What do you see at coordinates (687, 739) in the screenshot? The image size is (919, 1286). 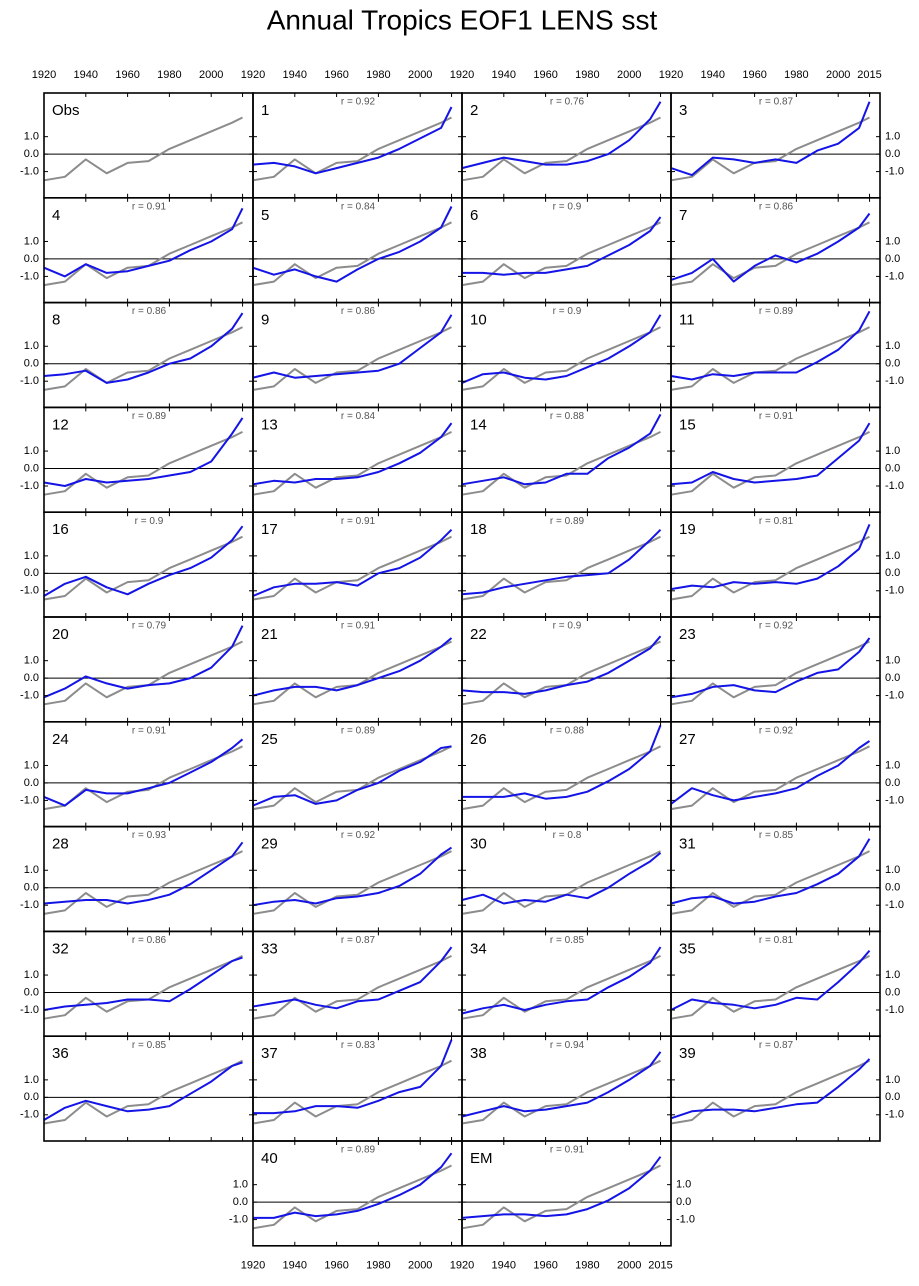 I see `panel-label: 27` at bounding box center [687, 739].